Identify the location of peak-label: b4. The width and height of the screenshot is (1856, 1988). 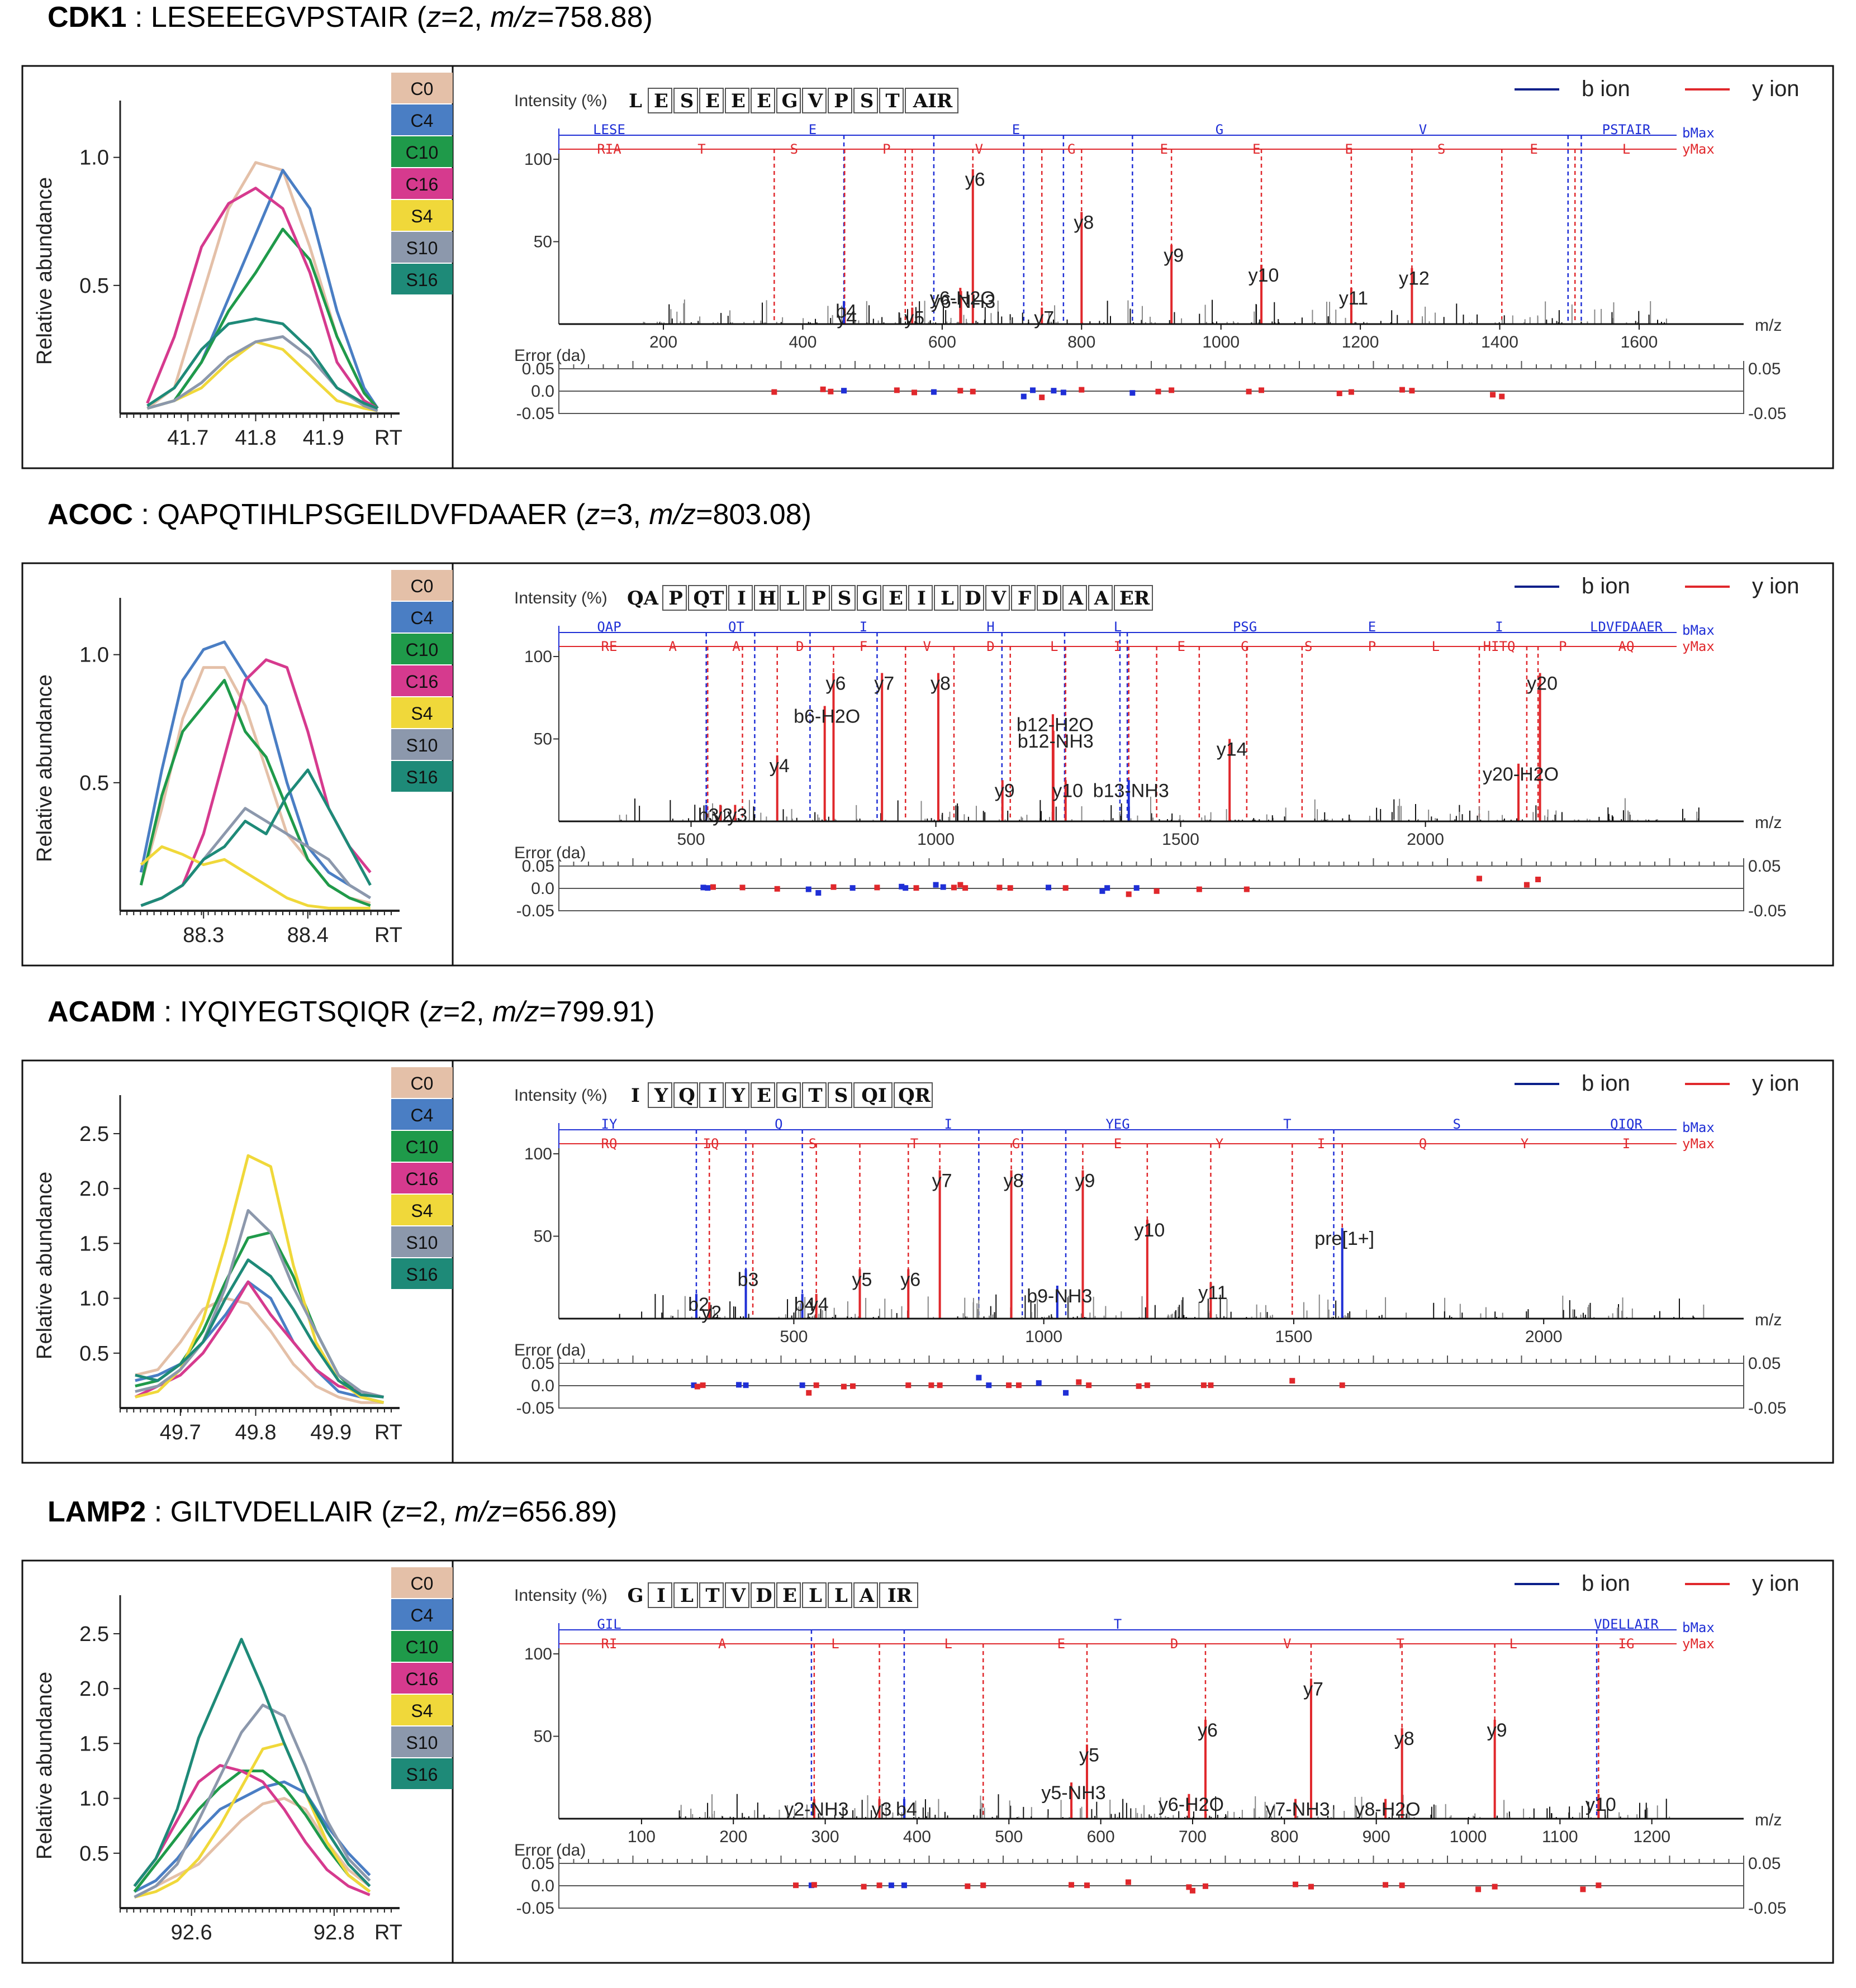
(847, 311).